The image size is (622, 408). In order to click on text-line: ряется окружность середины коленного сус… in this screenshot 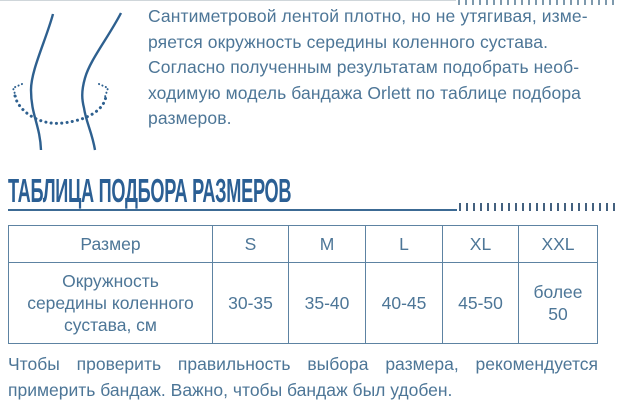, I will do `click(348, 41)`.